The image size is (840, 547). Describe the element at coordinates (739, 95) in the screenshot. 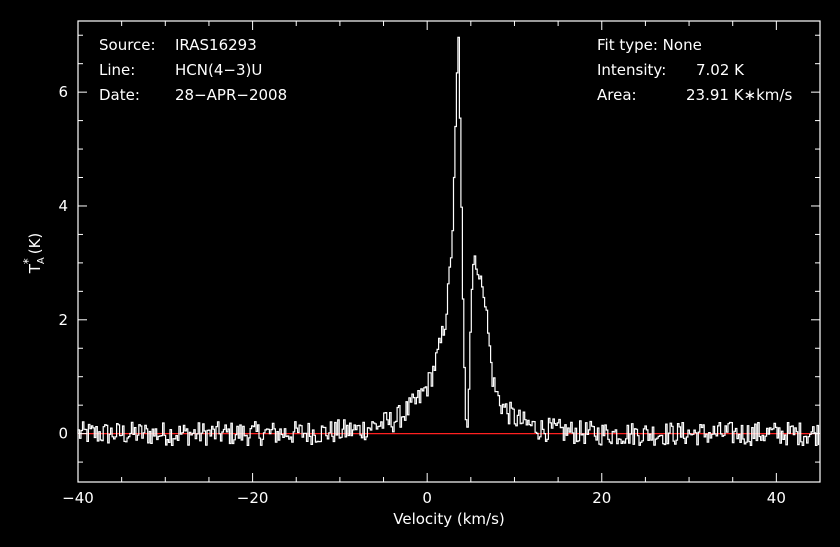

I see `area-value: 23.91 K∗km/s` at that location.